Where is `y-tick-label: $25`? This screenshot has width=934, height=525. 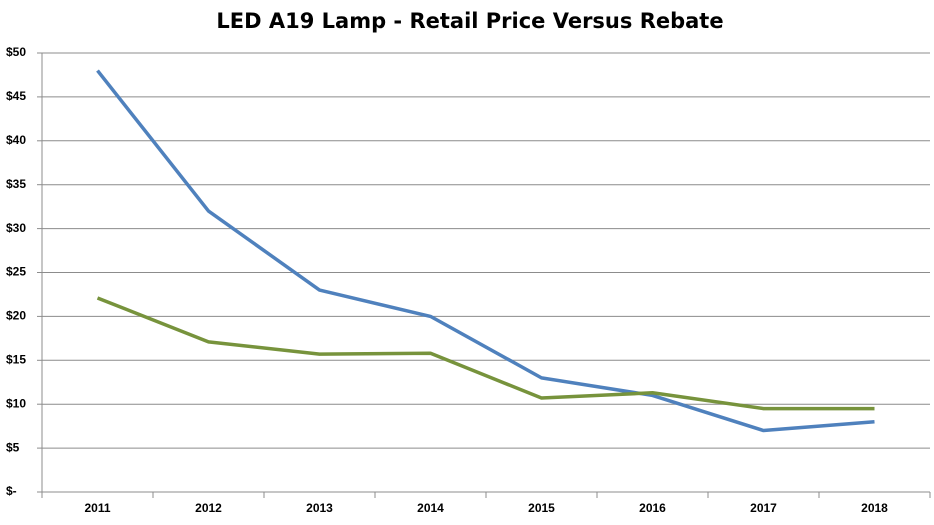 y-tick-label: $25 is located at coordinates (16, 272).